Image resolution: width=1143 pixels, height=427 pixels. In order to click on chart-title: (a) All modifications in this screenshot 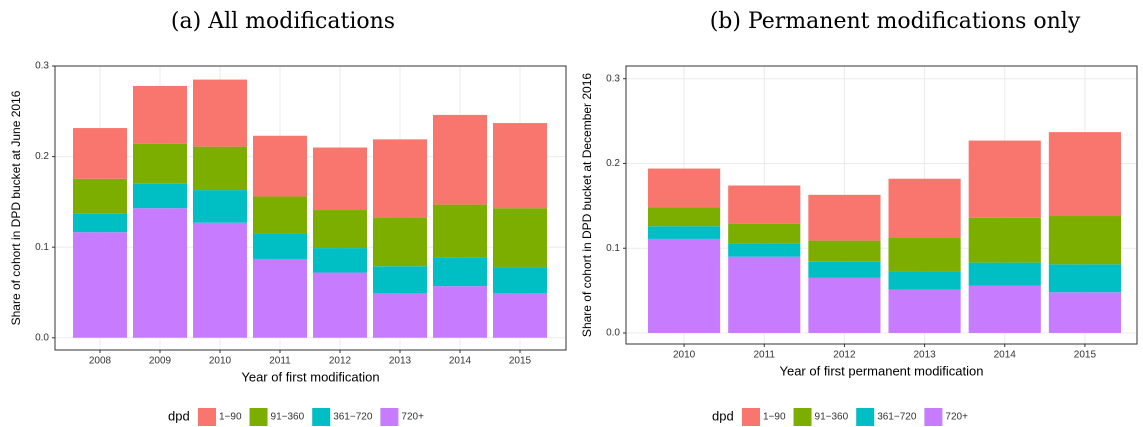, I will do `click(283, 21)`.